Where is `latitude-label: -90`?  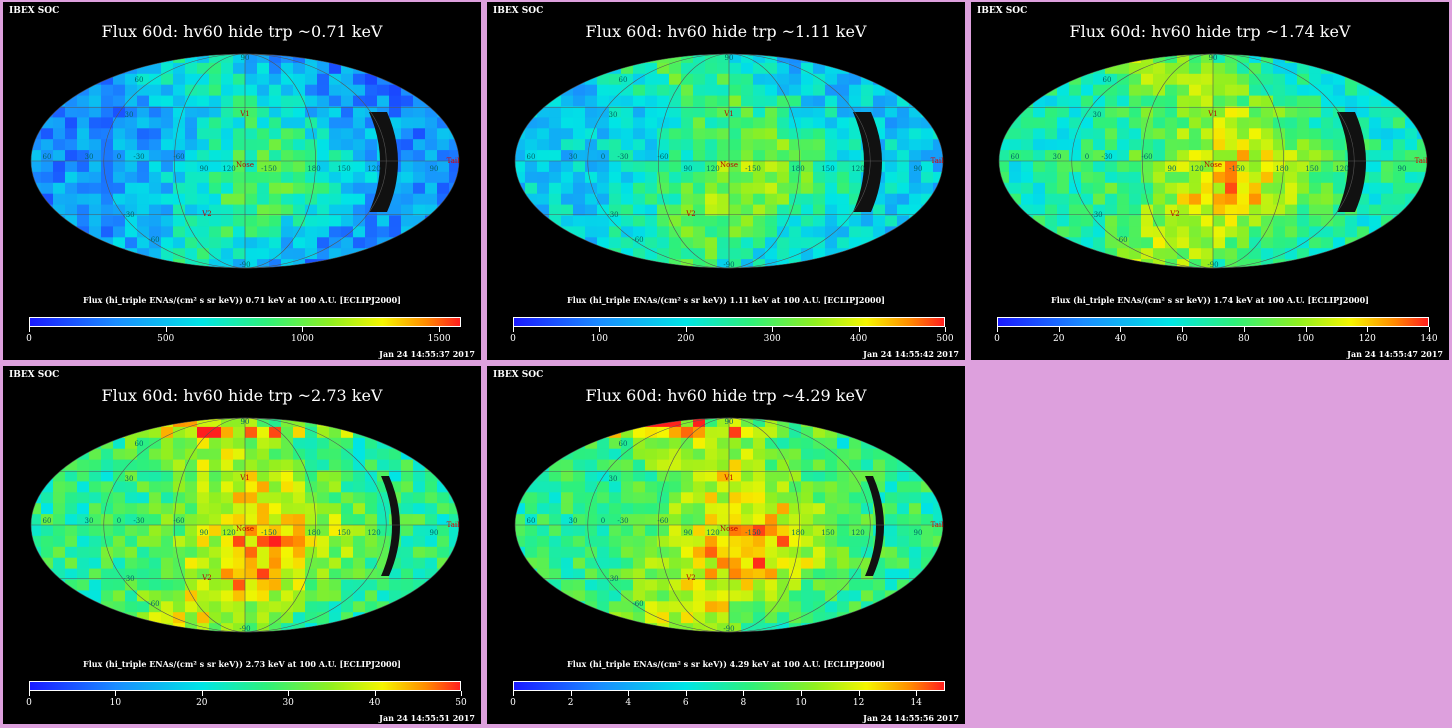 latitude-label: -90 is located at coordinates (728, 629).